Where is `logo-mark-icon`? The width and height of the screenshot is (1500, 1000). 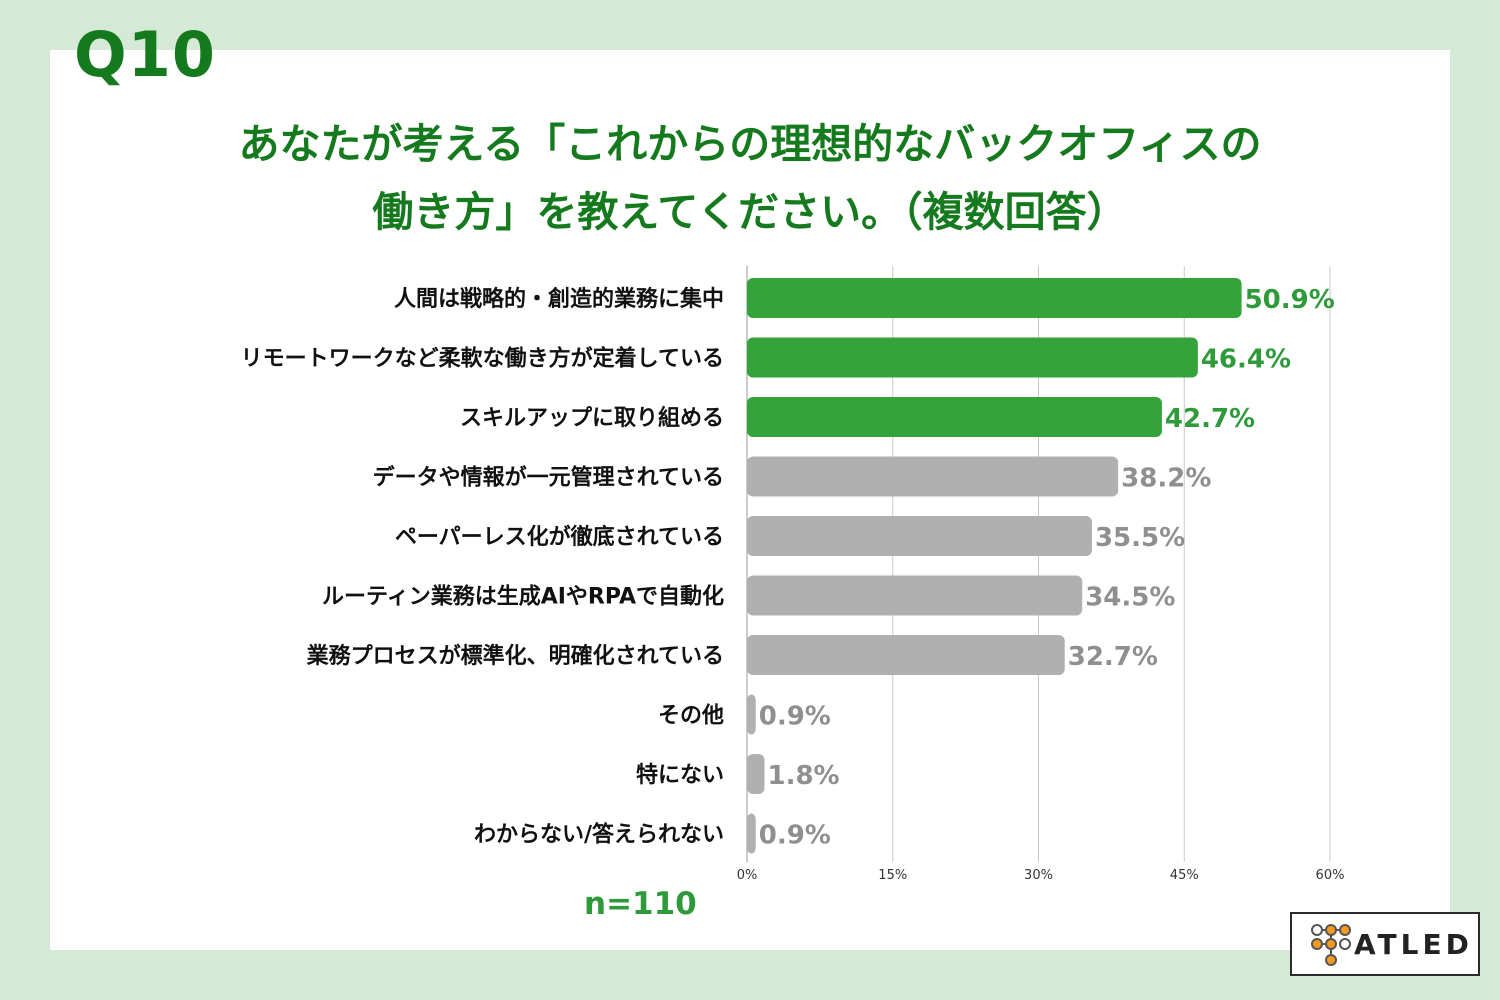 logo-mark-icon is located at coordinates (1331, 945).